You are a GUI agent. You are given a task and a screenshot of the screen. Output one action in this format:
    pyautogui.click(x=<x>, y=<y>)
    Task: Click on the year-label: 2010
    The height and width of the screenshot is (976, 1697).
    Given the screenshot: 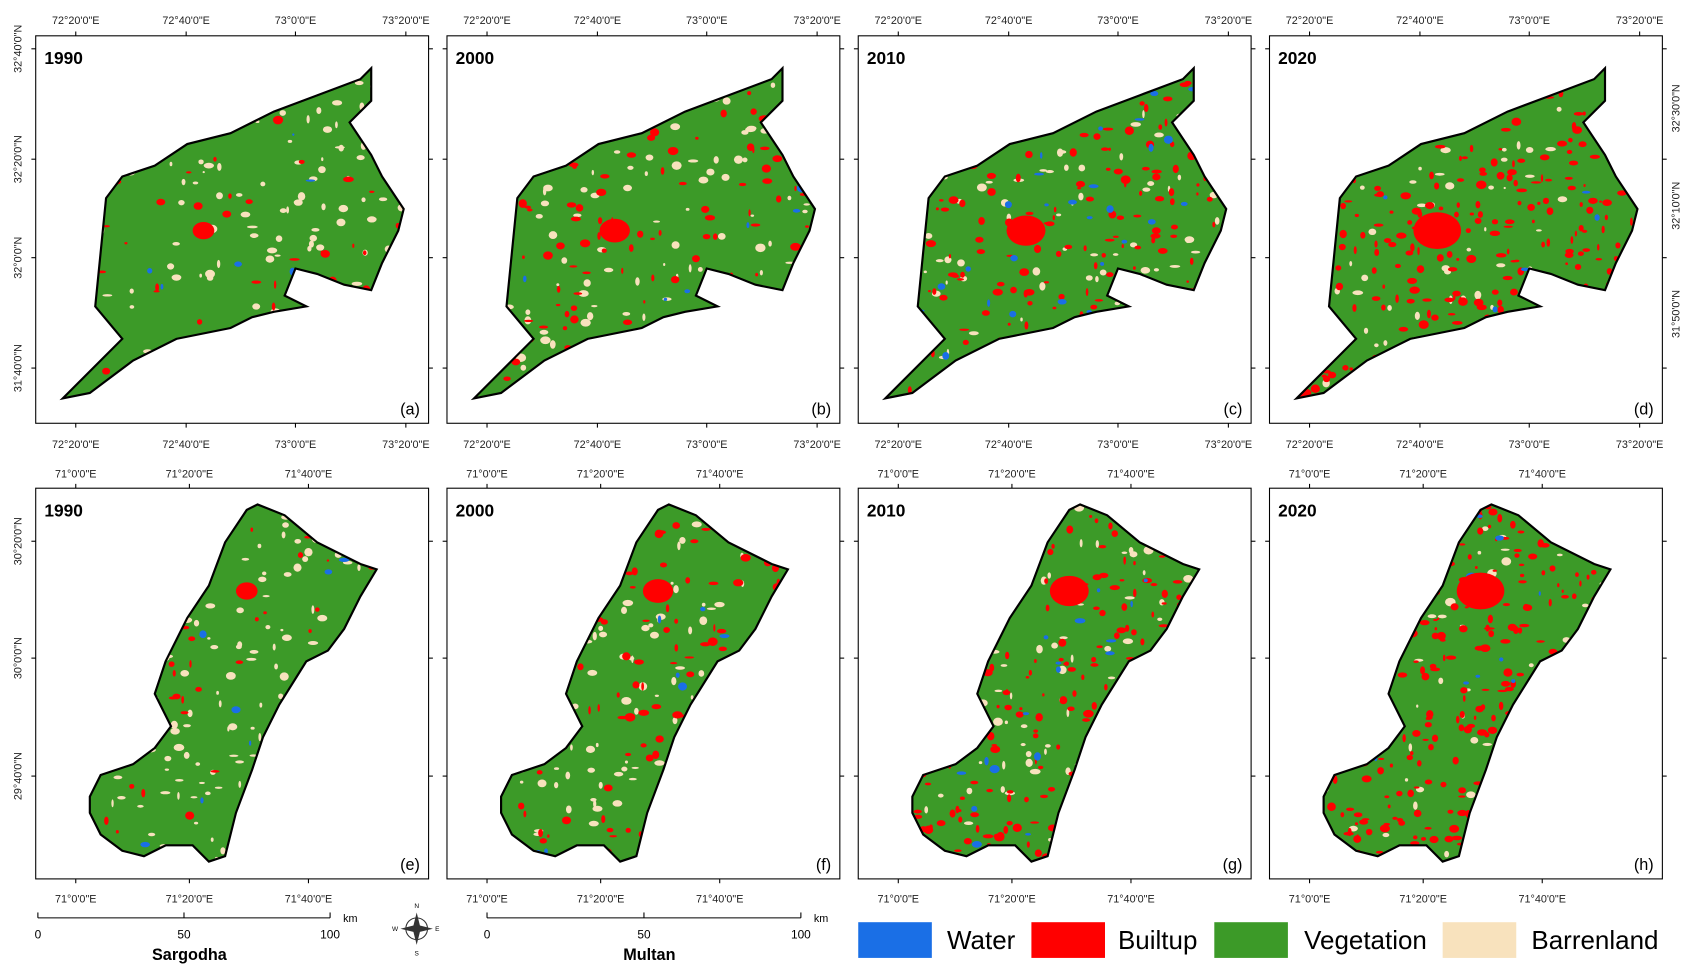 What is the action you would take?
    pyautogui.click(x=886, y=510)
    